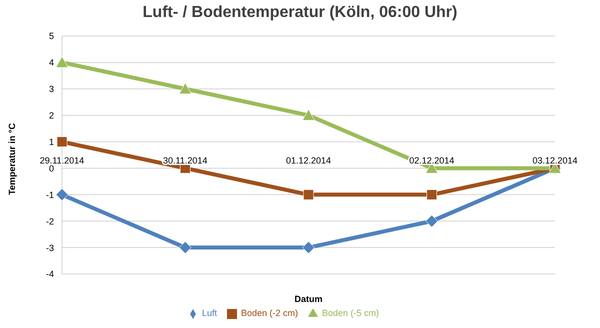 The height and width of the screenshot is (328, 600). Describe the element at coordinates (555, 161) in the screenshot. I see `x-tick-label: 03.12.2014` at that location.